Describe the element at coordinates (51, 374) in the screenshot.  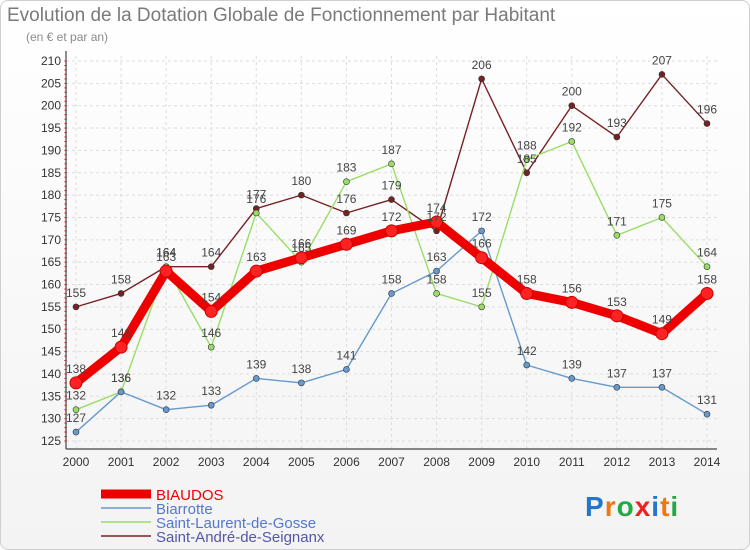
I see `y-tick-label: 140` at that location.